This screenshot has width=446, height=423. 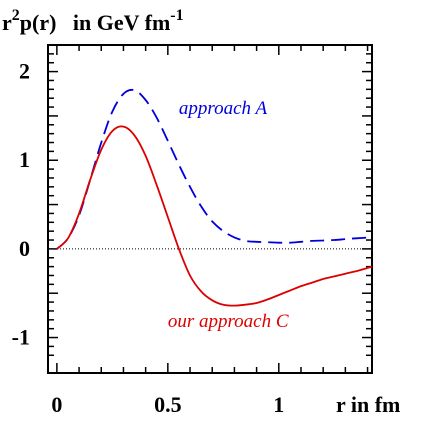 I want to click on x-tick-label: 0.5, so click(x=168, y=404).